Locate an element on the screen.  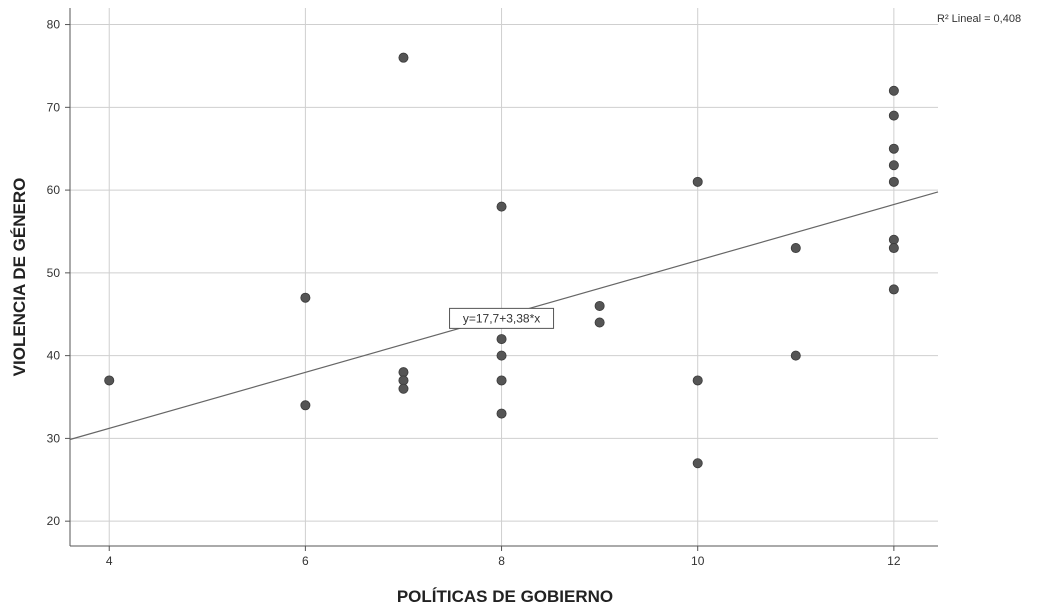
x-axis-title: POLÍTICAS DE GOBIERNO is located at coordinates (505, 596).